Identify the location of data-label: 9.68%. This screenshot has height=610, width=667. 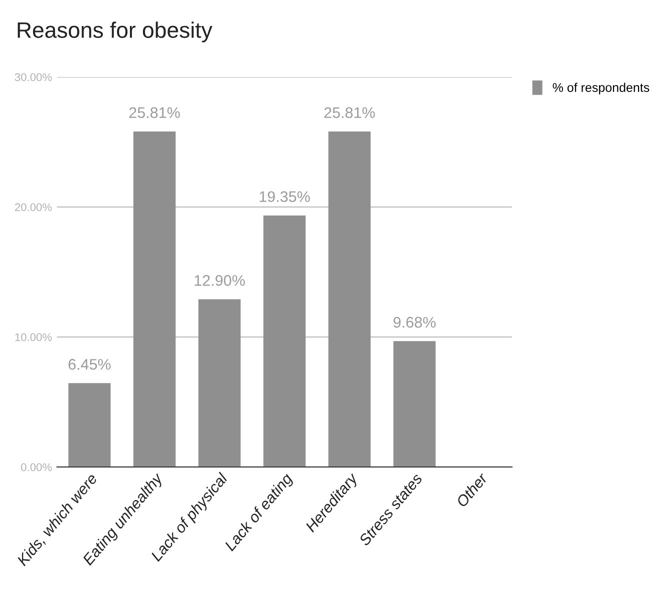
(415, 322).